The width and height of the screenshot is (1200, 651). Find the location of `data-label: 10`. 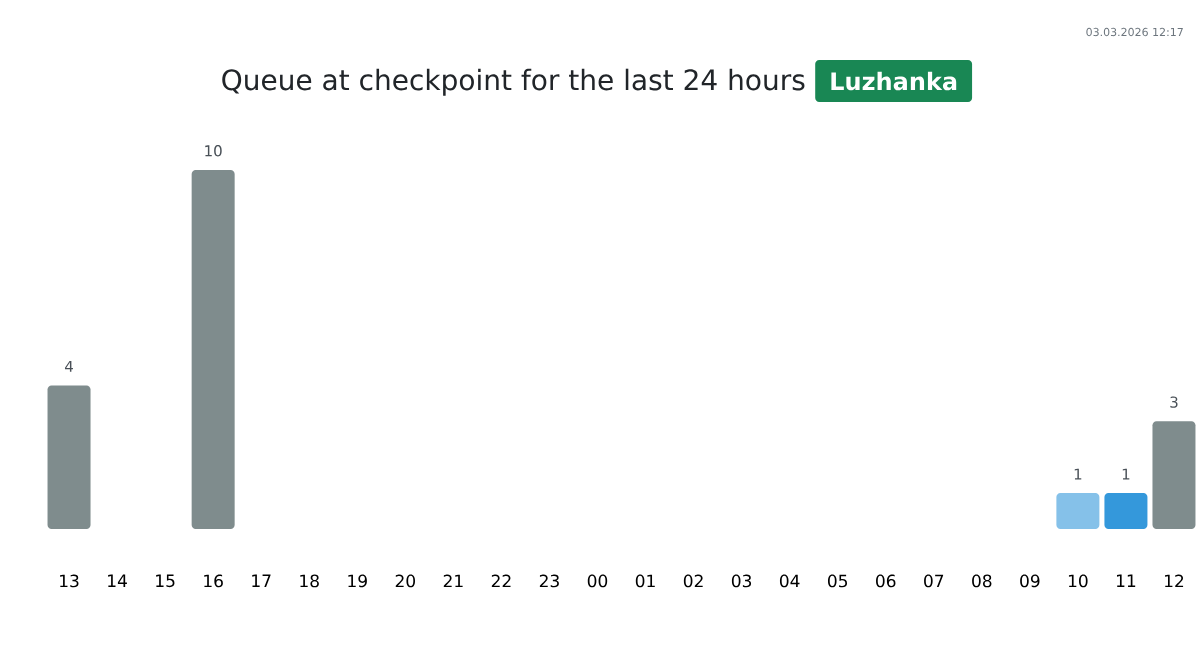

data-label: 10 is located at coordinates (213, 151).